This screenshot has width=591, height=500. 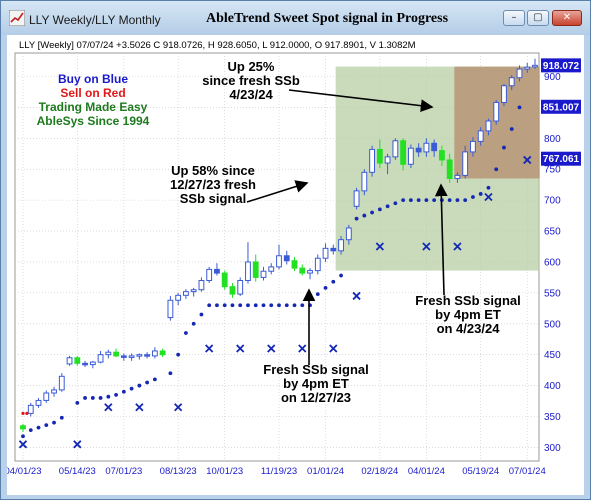 What do you see at coordinates (561, 159) in the screenshot?
I see `price-label-text: 767.061` at bounding box center [561, 159].